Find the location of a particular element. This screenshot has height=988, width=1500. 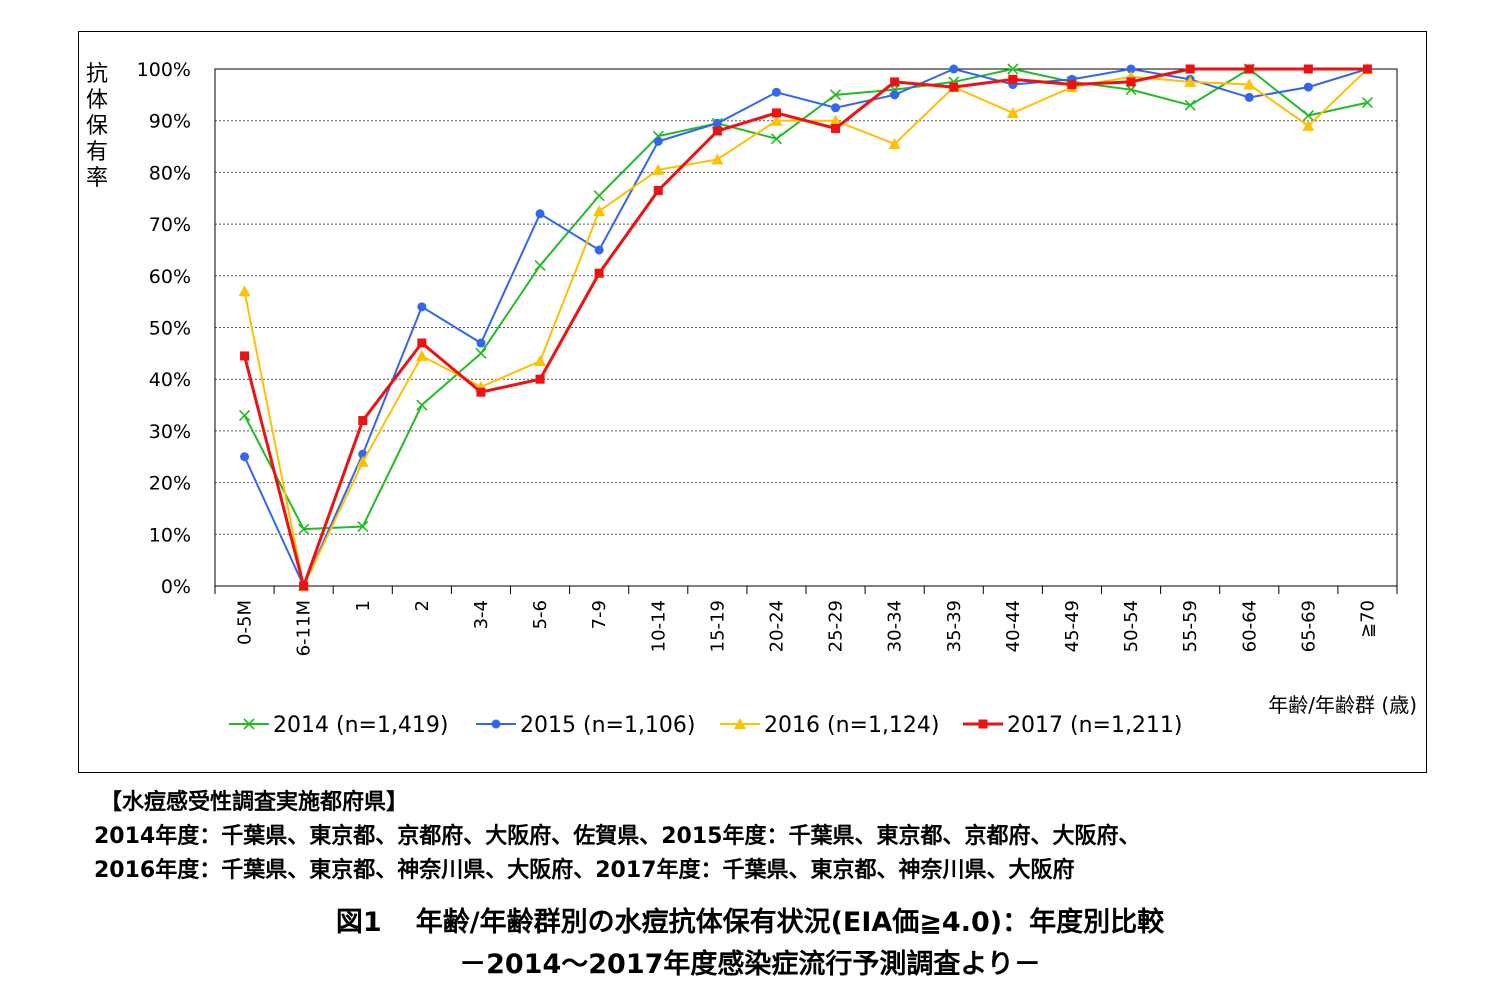

x-tick-label: 35-39 is located at coordinates (954, 626).